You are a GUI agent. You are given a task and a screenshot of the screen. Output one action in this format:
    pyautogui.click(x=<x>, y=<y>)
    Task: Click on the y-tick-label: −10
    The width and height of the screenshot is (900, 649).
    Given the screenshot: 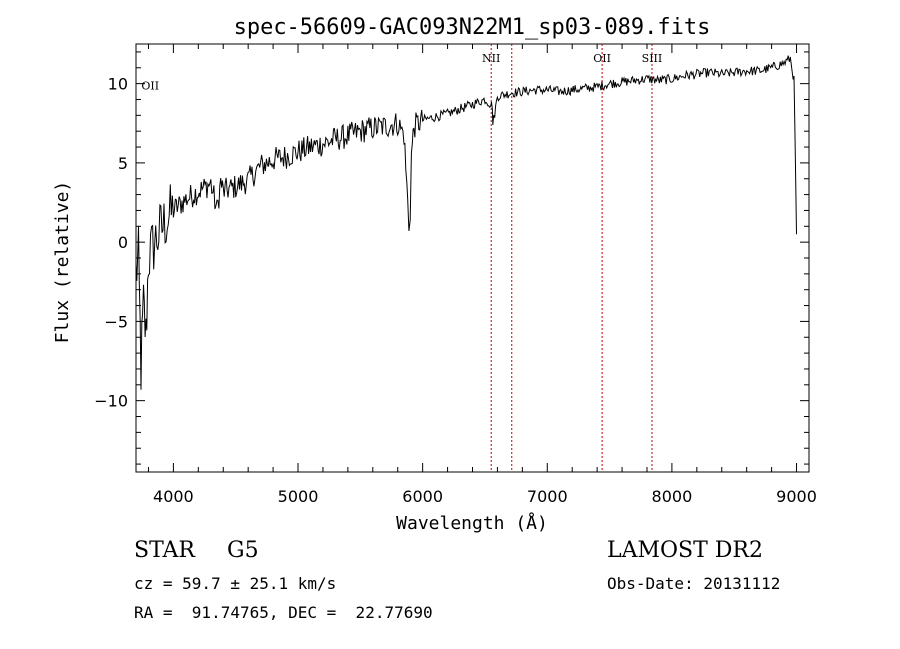 What is the action you would take?
    pyautogui.click(x=111, y=401)
    